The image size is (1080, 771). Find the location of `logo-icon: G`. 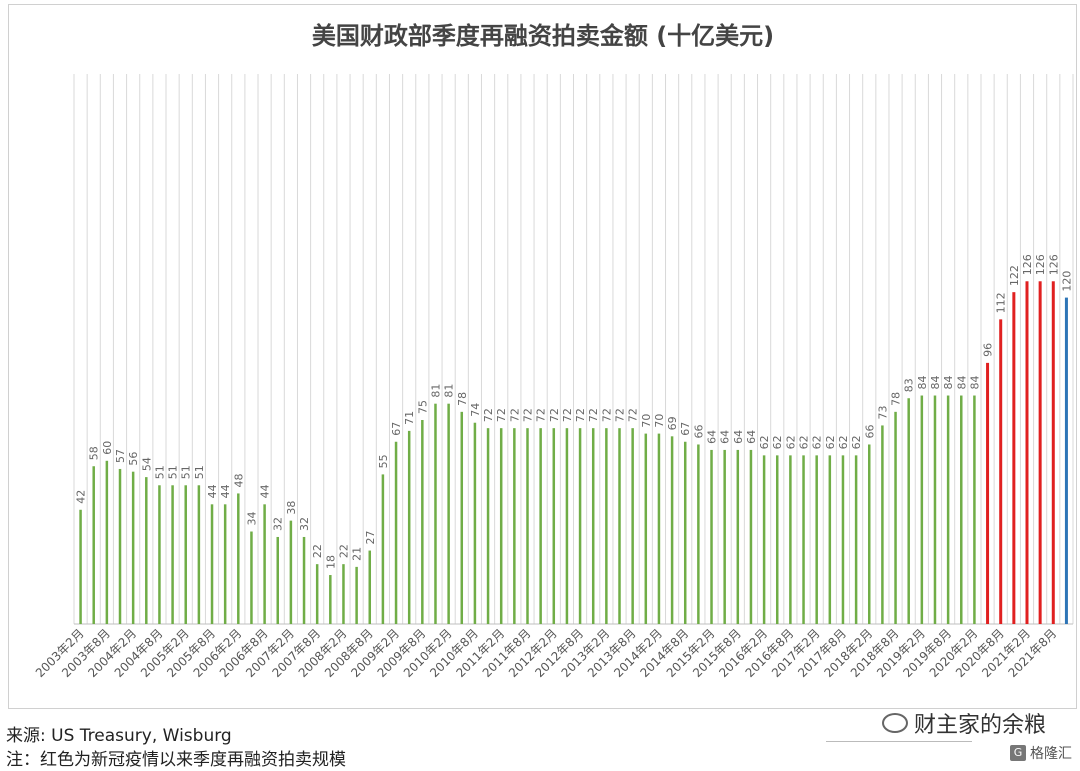

logo-icon: G is located at coordinates (1018, 753).